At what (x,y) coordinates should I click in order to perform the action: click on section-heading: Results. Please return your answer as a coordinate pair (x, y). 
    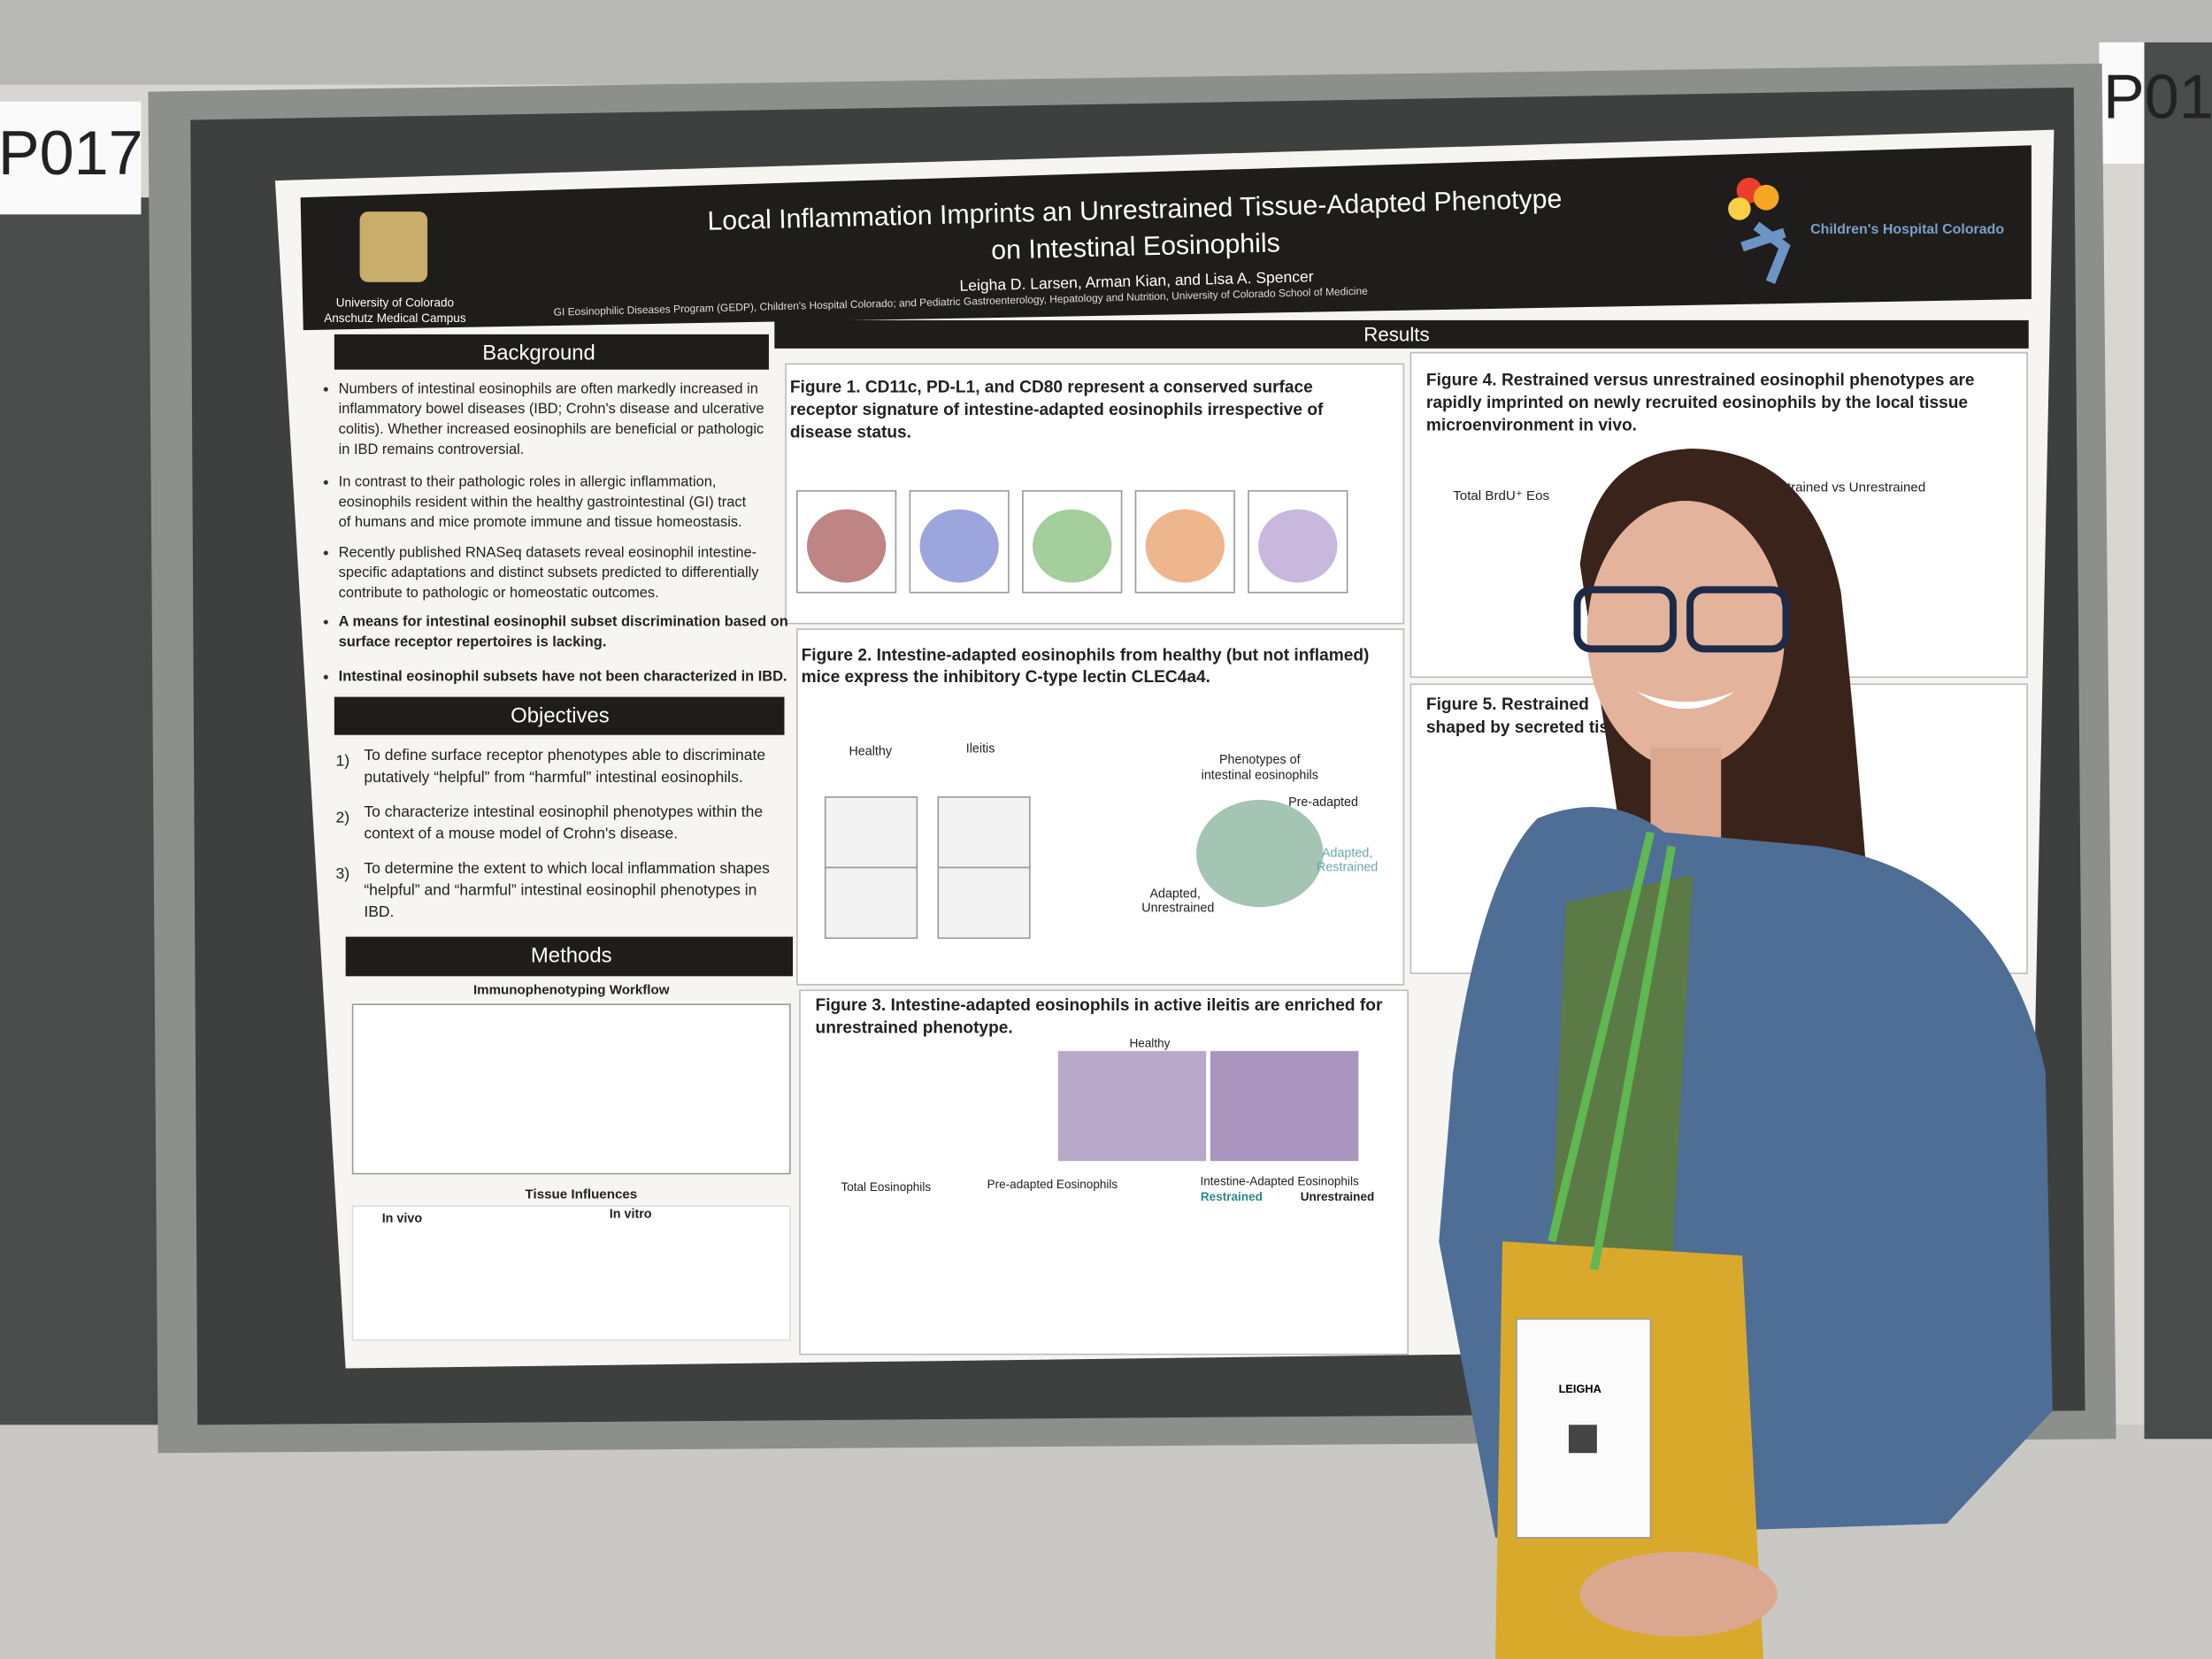
    Looking at the image, I should click on (1396, 334).